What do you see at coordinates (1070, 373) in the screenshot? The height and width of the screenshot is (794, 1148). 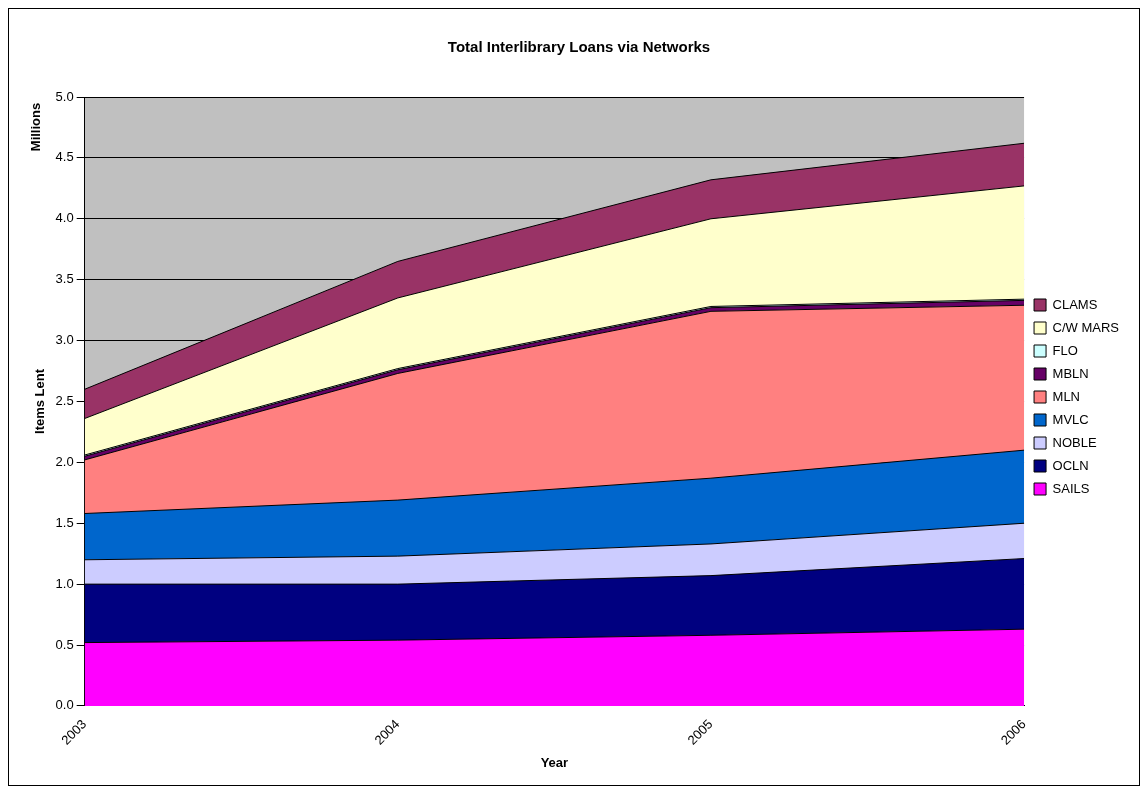 I see `legend-label: MBLN` at bounding box center [1070, 373].